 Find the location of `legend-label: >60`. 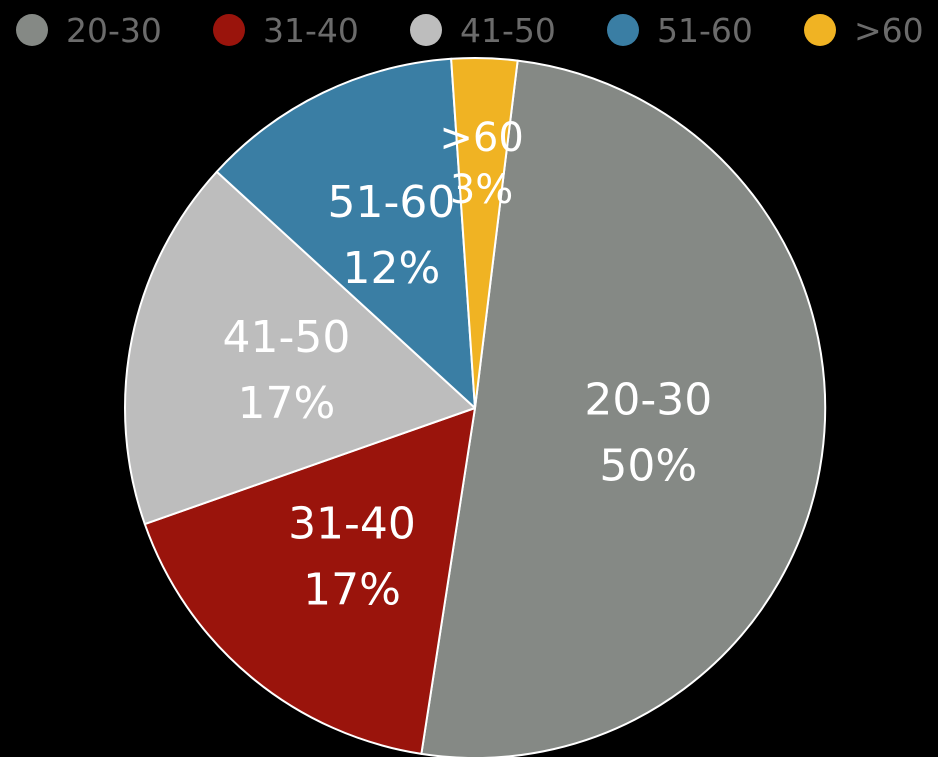

legend-label: >60 is located at coordinates (889, 30).